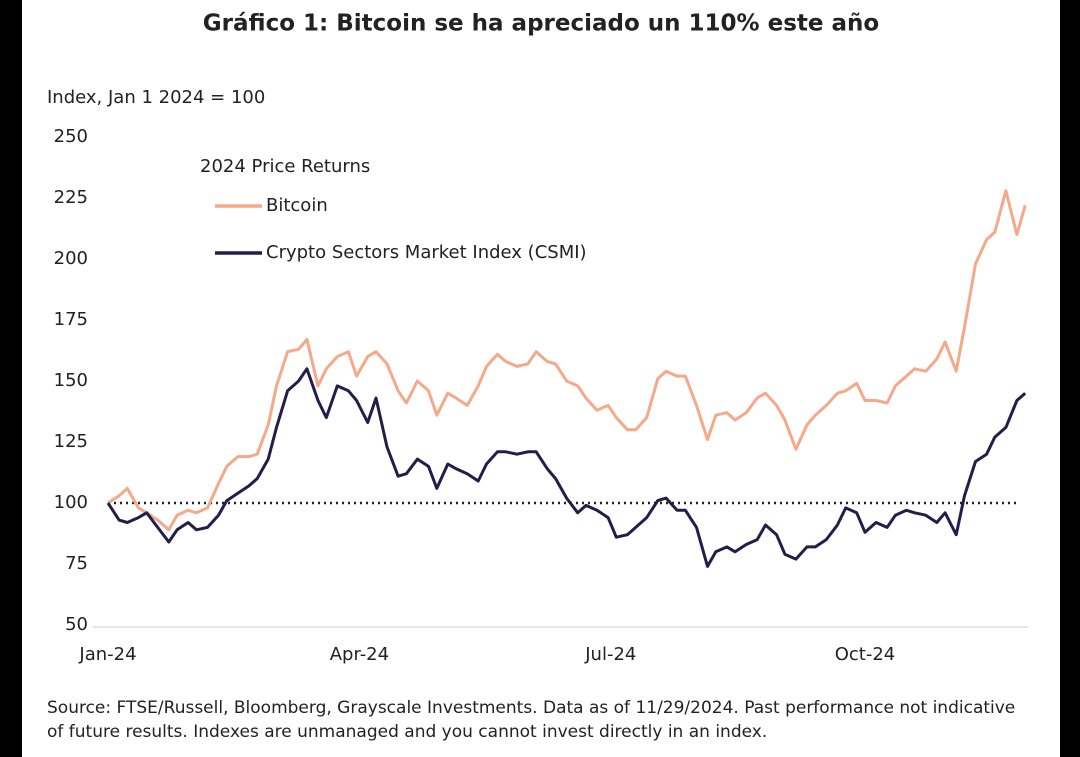 This screenshot has height=757, width=1080. I want to click on y-tick-label: 125, so click(71, 441).